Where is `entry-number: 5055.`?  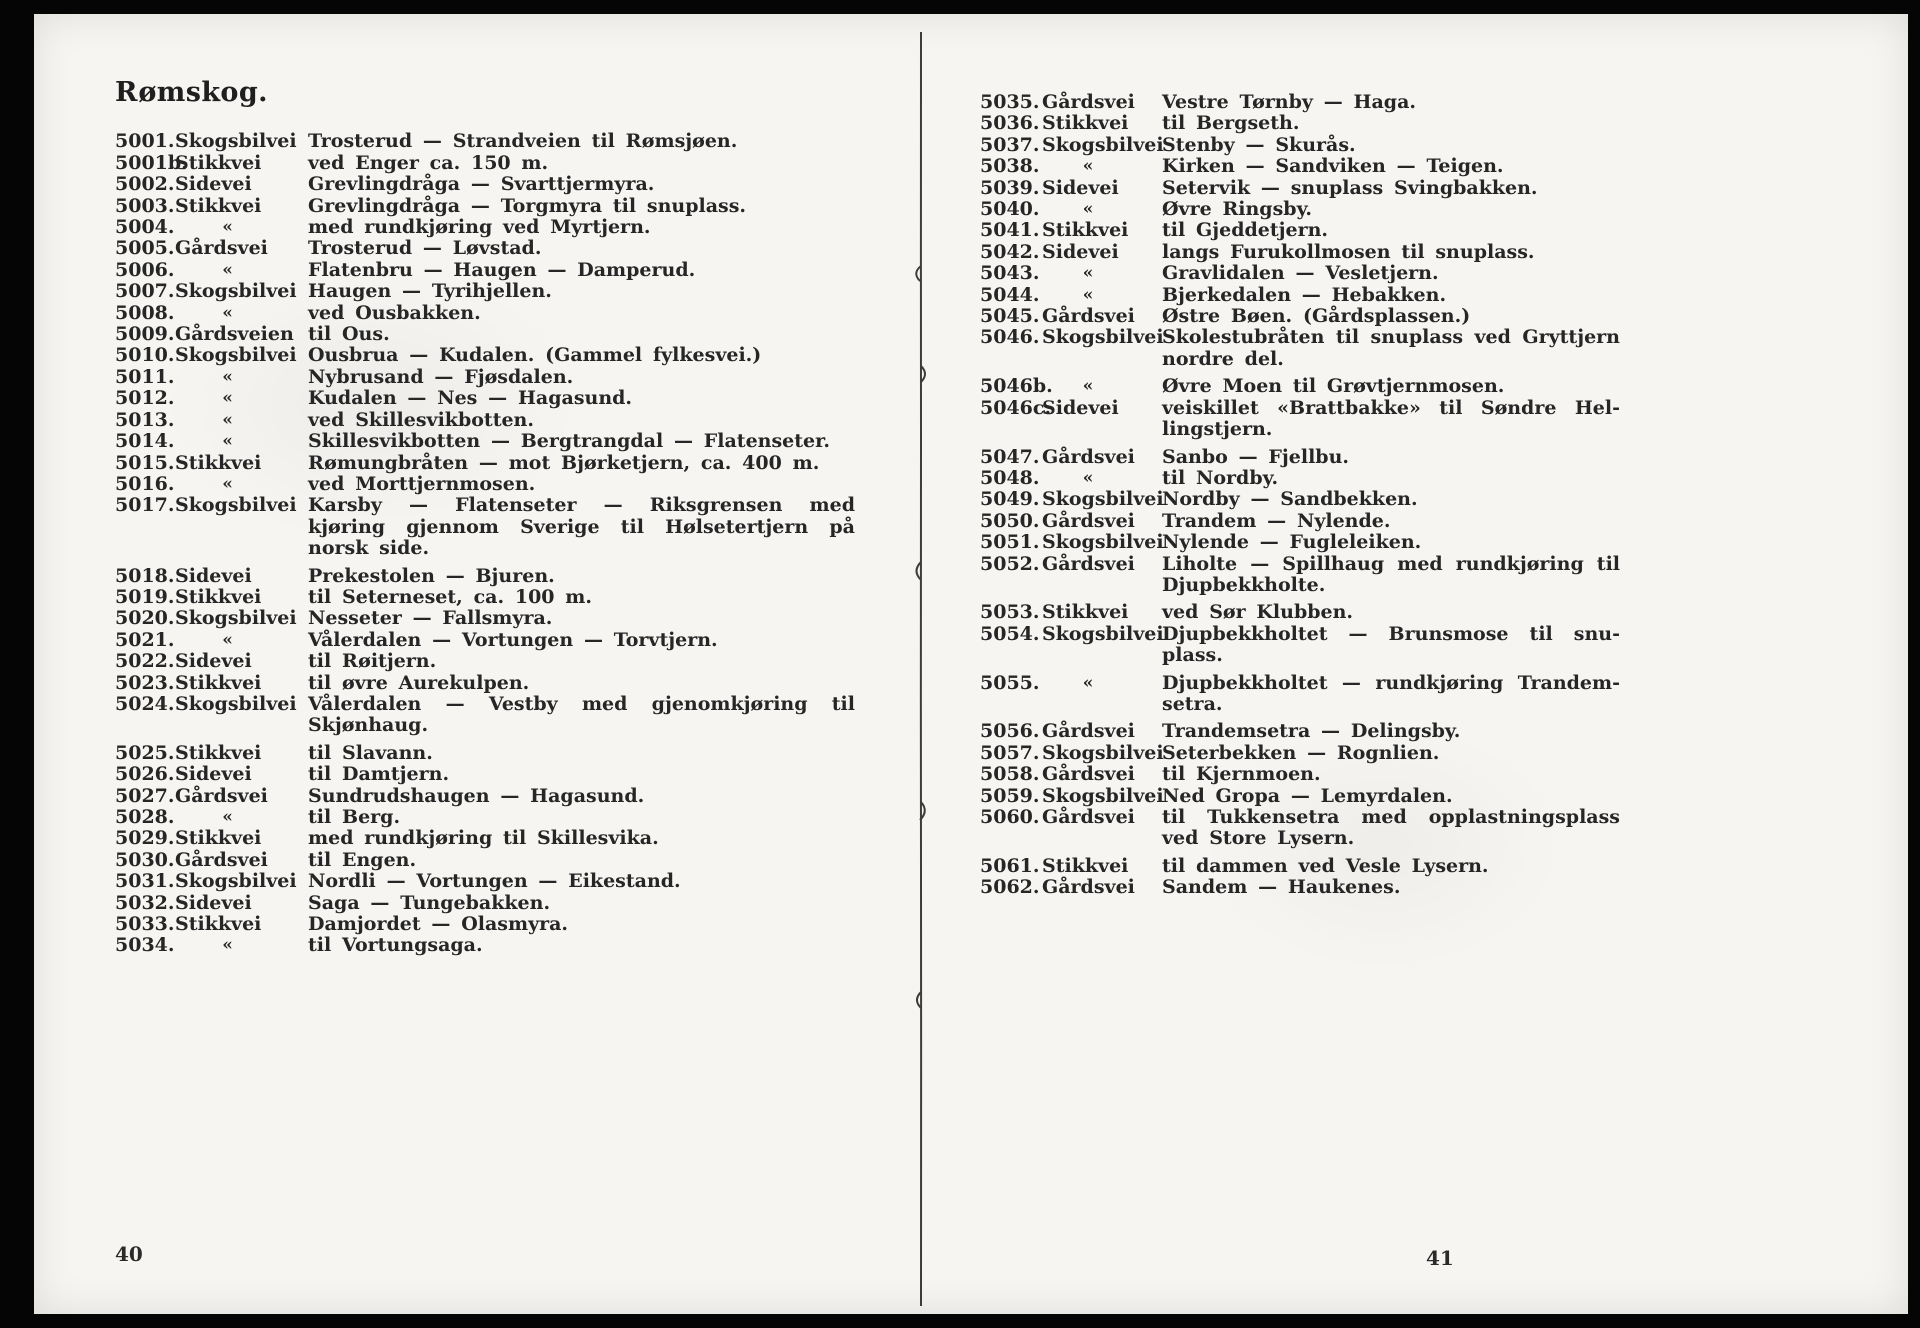 entry-number: 5055. is located at coordinates (1010, 682).